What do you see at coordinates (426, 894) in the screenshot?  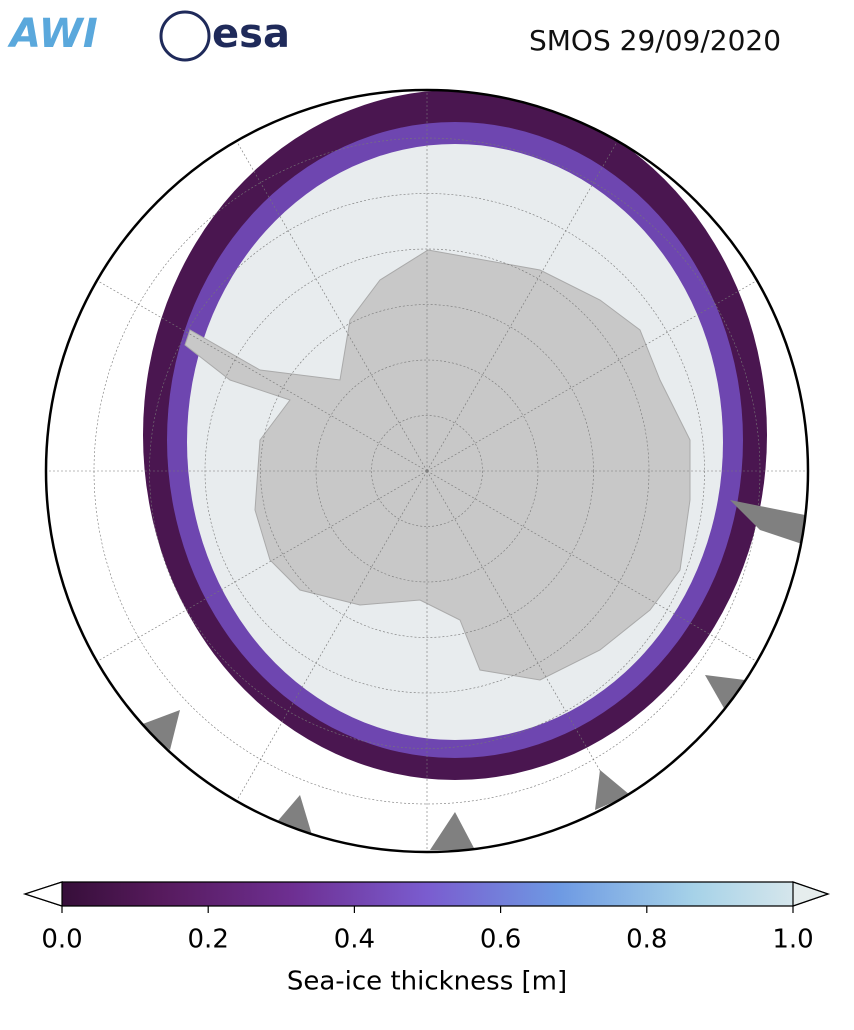 I see `colorbar-body` at bounding box center [426, 894].